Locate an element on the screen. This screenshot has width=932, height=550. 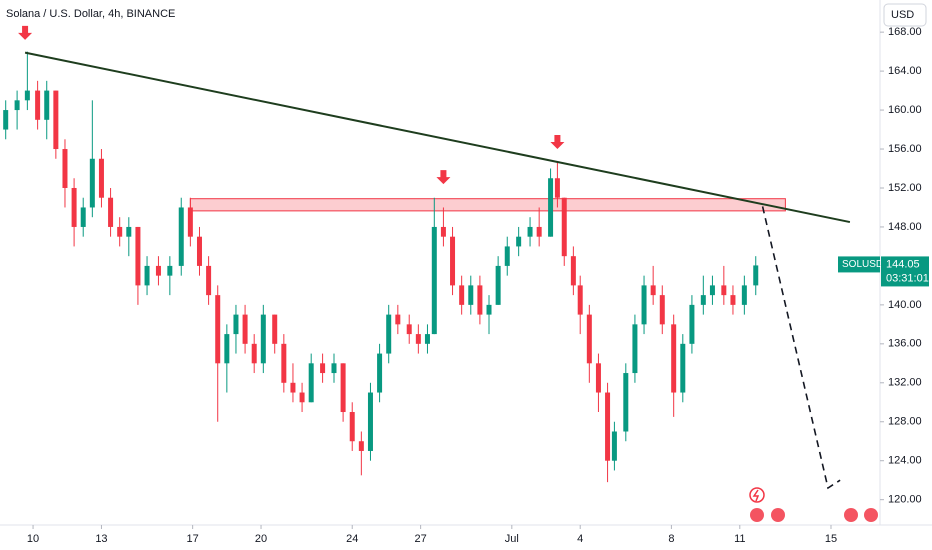
x-tick-label: 17 is located at coordinates (193, 539).